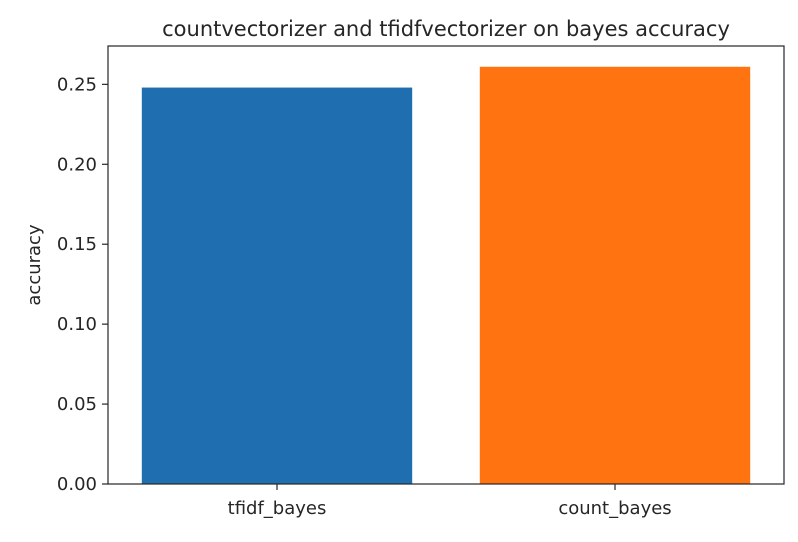  Describe the element at coordinates (614, 508) in the screenshot. I see `x-tick-label: count_bayes` at that location.